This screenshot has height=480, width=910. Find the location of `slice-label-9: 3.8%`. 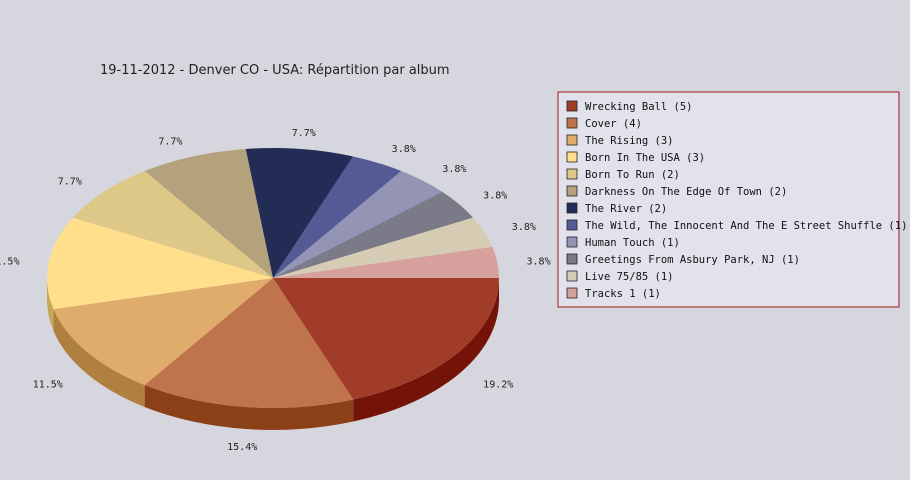

slice-label-9: 3.8% is located at coordinates (495, 196).